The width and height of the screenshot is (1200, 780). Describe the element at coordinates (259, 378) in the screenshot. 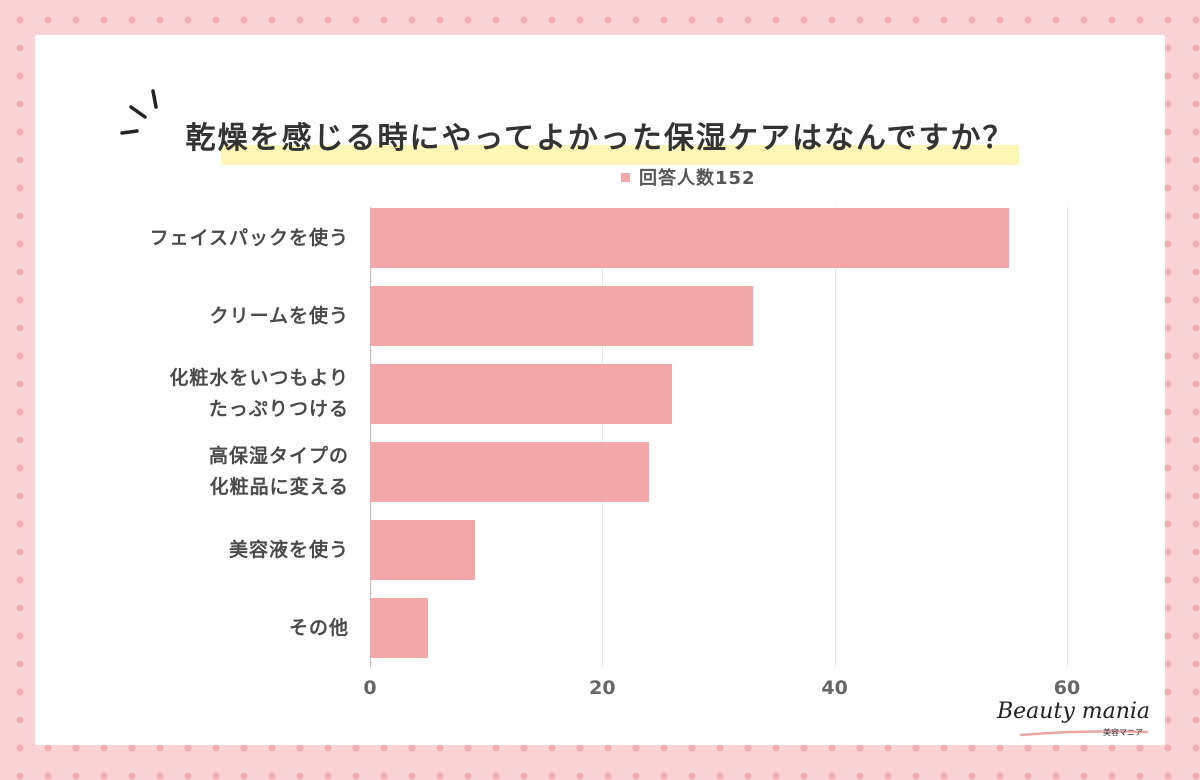

I see `category-label-line: 化粧水をいつもより` at that location.